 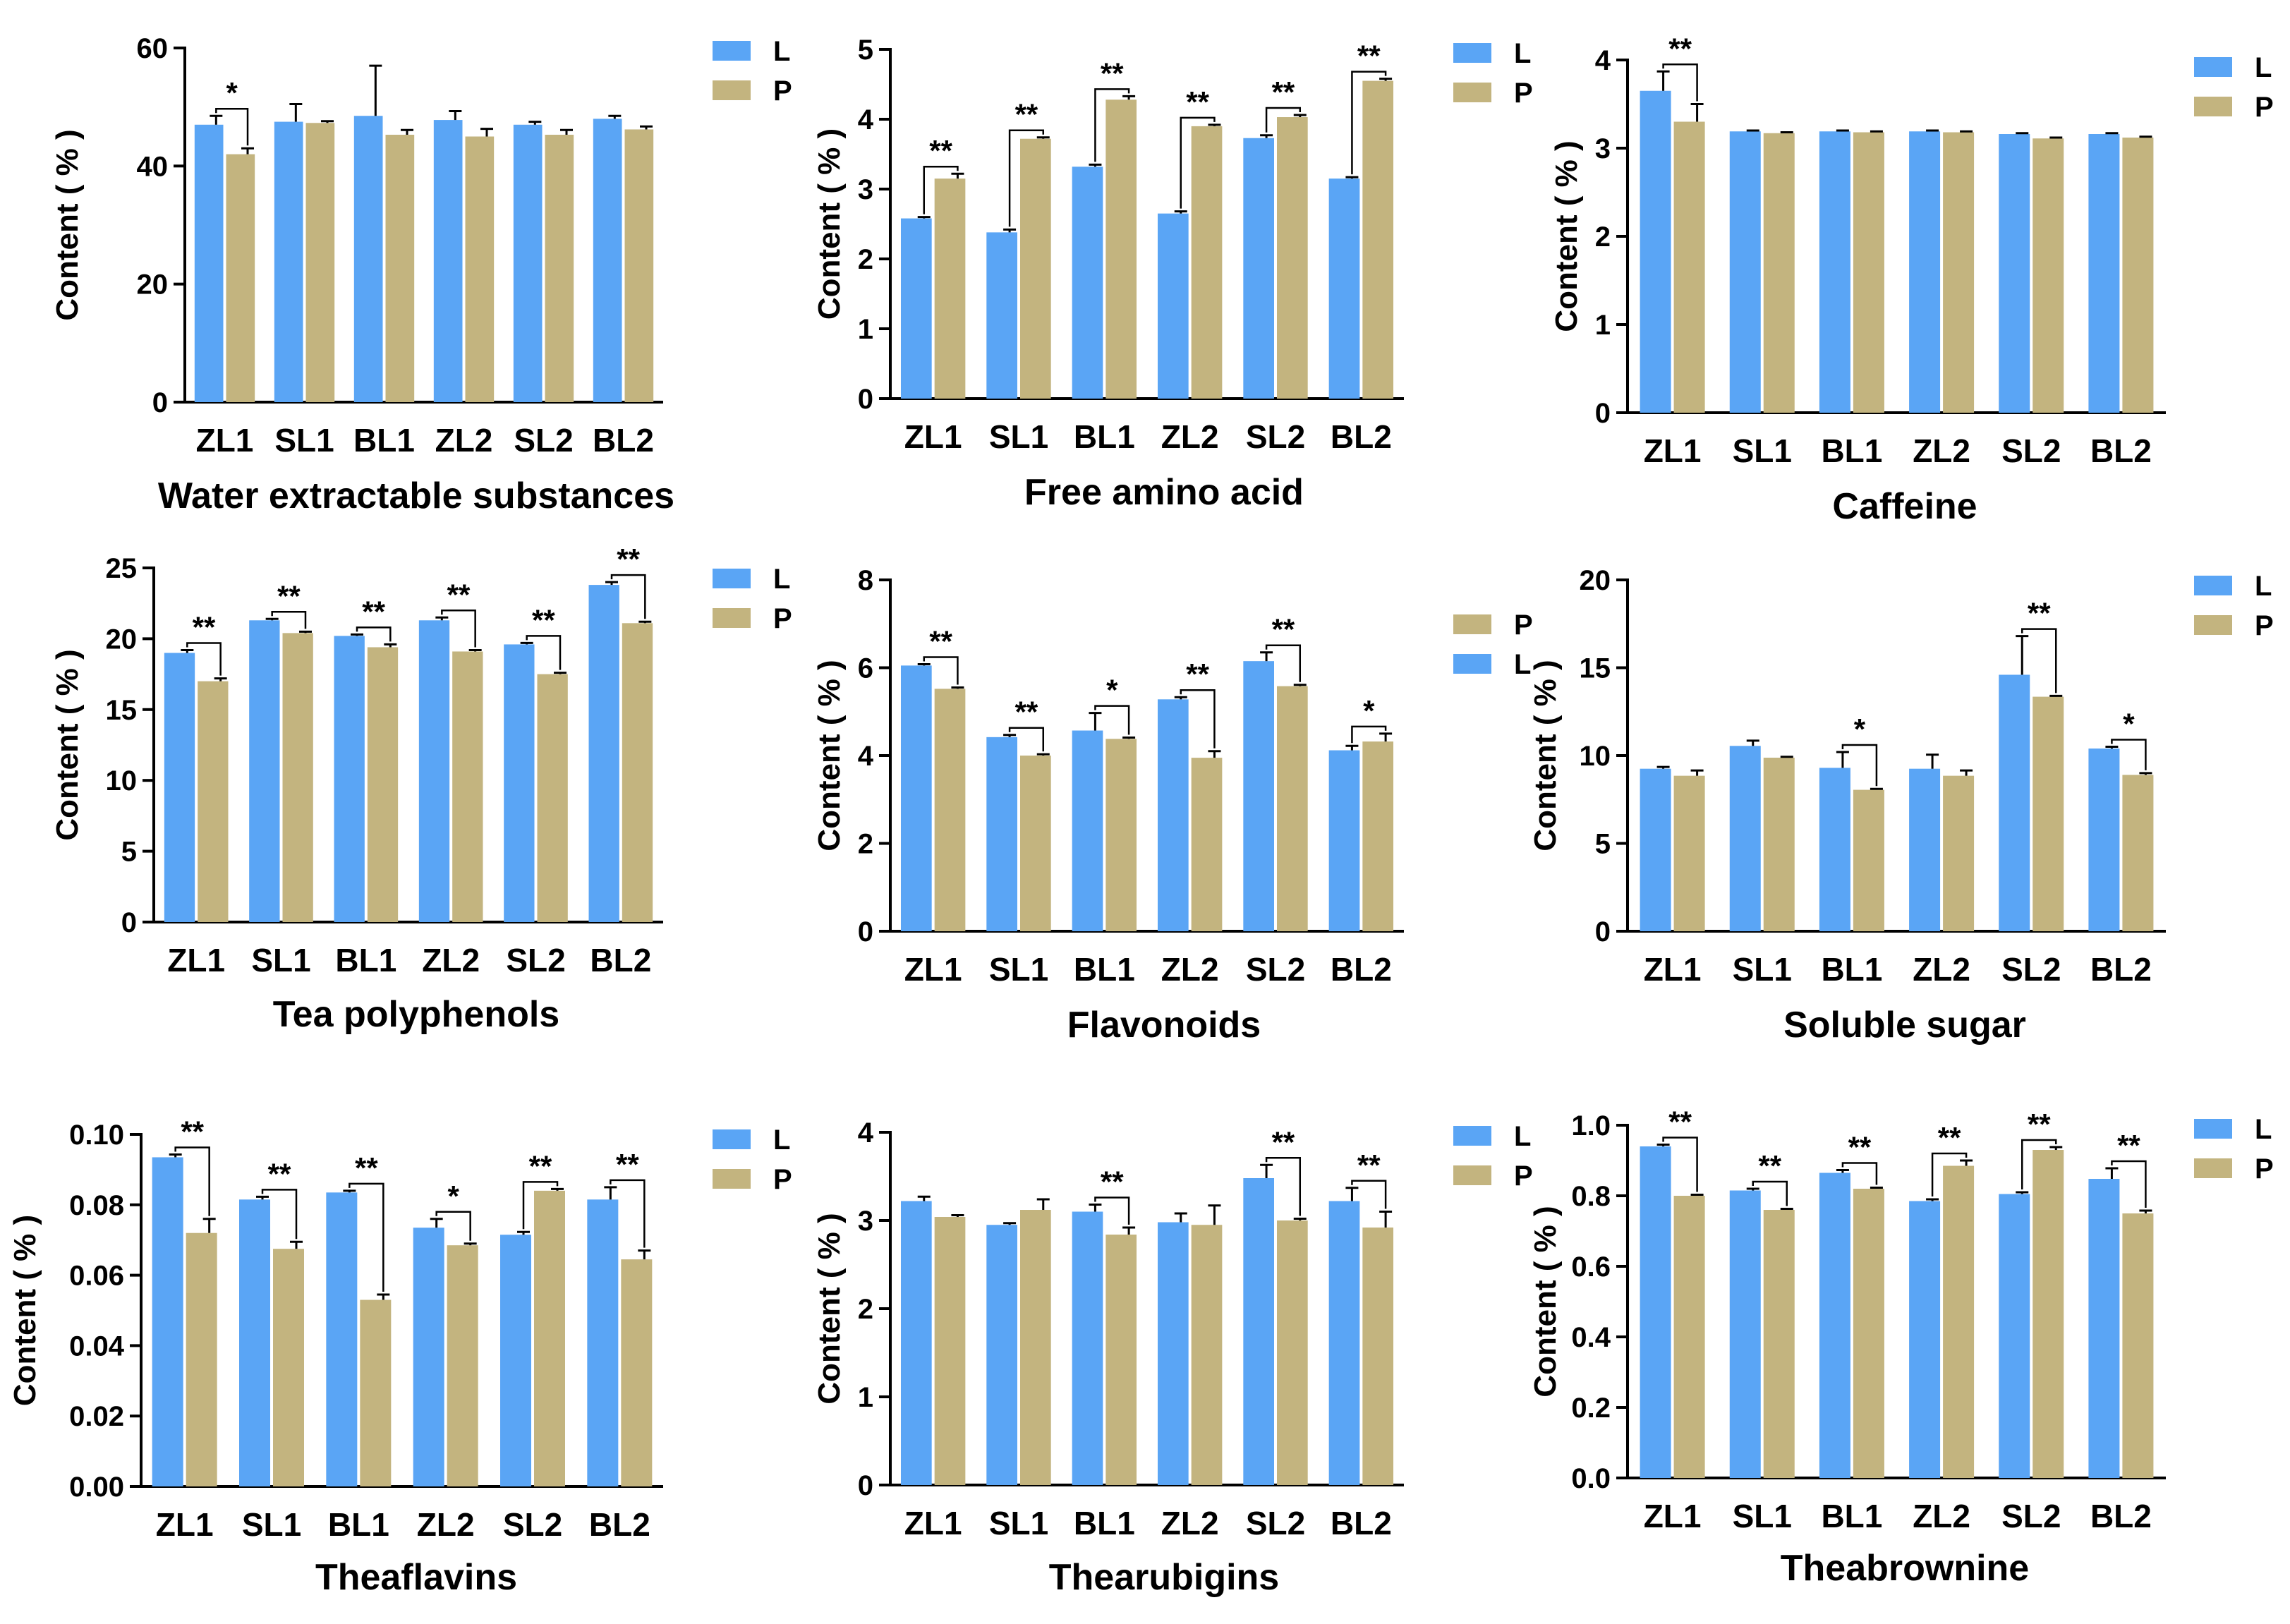 What do you see at coordinates (1292, 258) in the screenshot?
I see `bar-P-SL2` at bounding box center [1292, 258].